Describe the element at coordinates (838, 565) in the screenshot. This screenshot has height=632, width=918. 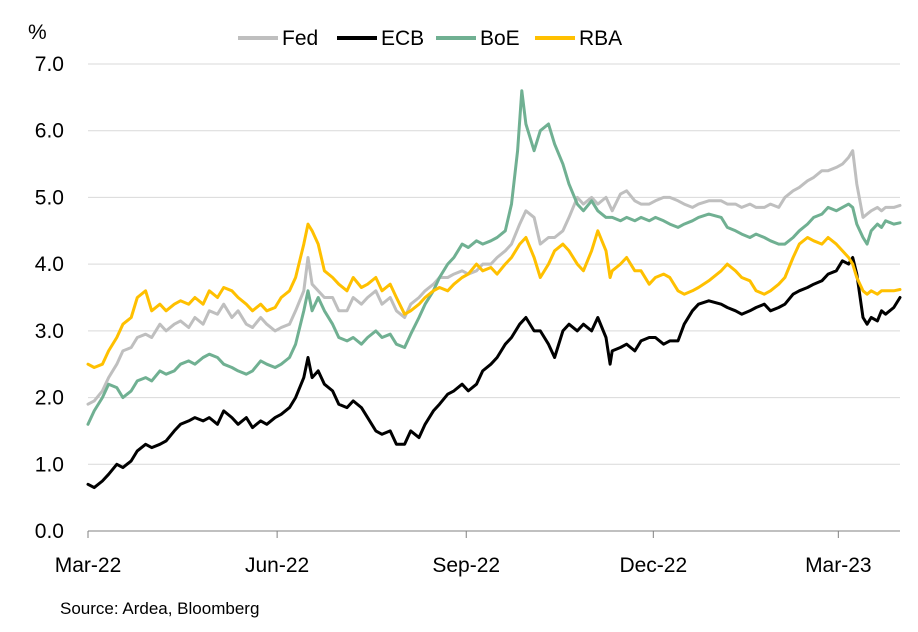
I see `x-tick-label: Mar-23` at that location.